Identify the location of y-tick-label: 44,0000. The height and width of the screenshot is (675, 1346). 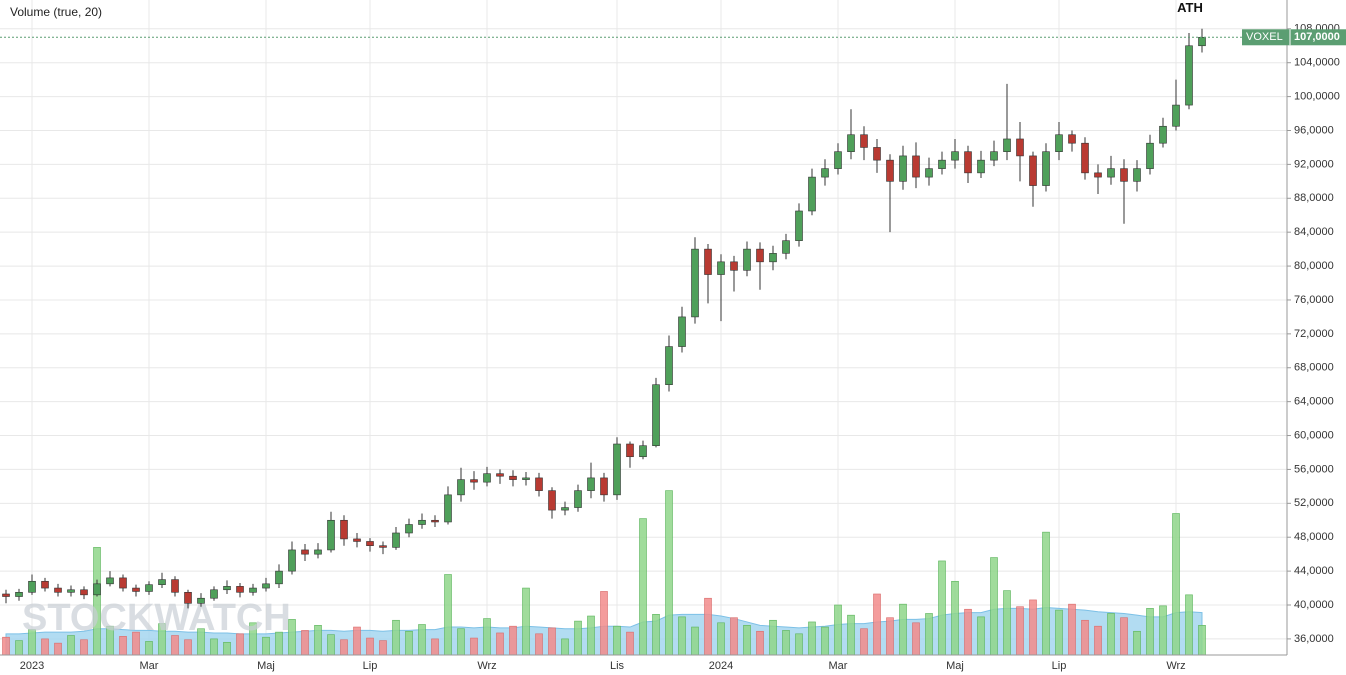
(1314, 571).